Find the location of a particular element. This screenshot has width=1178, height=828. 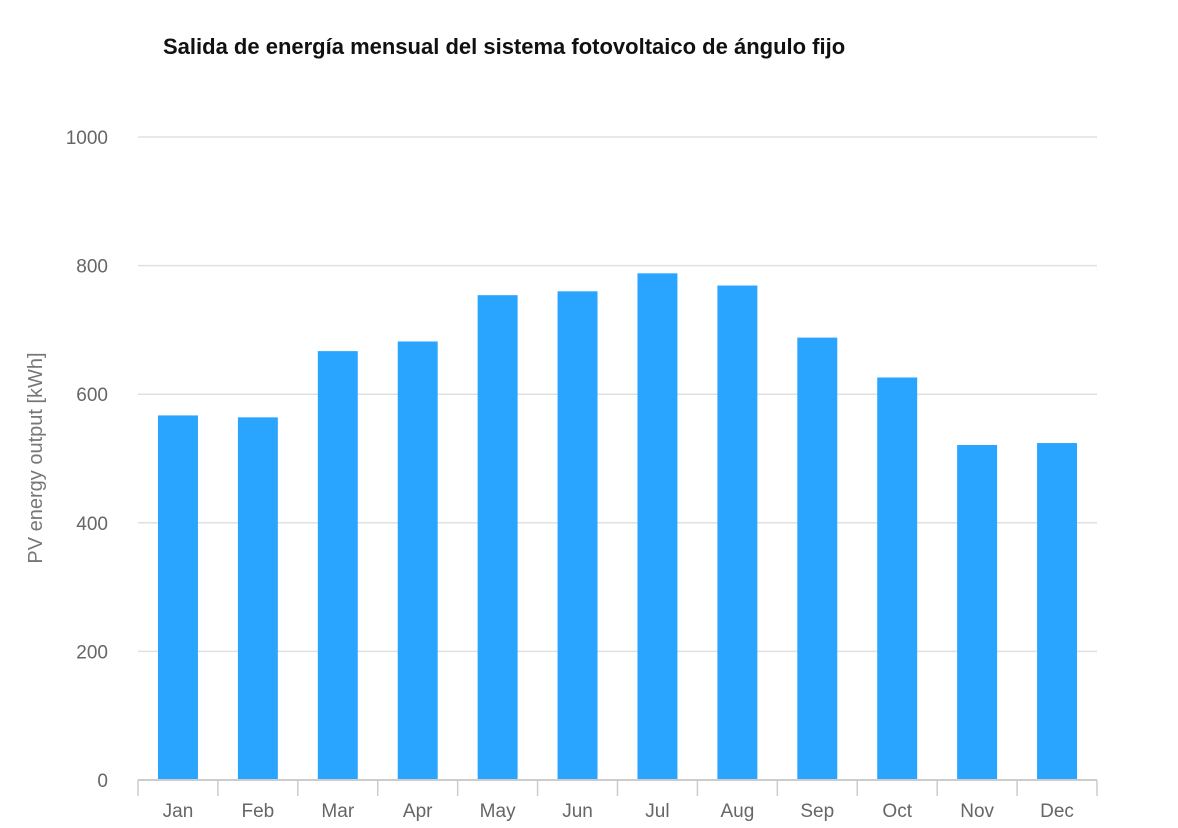

bar-nov is located at coordinates (977, 612).